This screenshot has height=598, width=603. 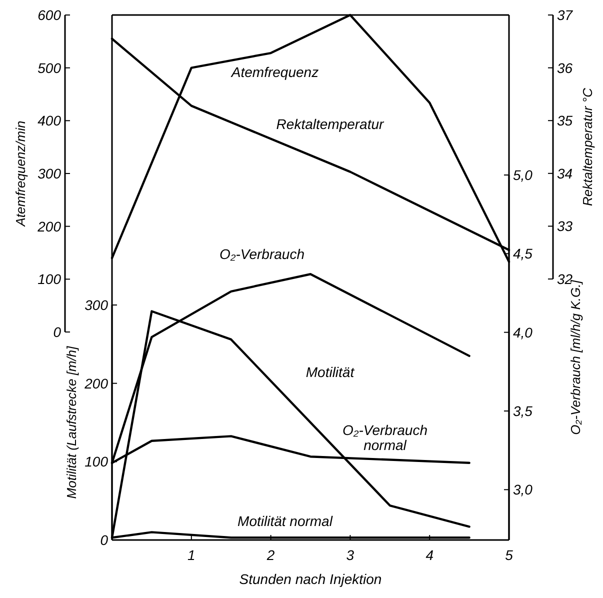 What do you see at coordinates (331, 124) in the screenshot?
I see `series-label: Rektaltemperatur` at bounding box center [331, 124].